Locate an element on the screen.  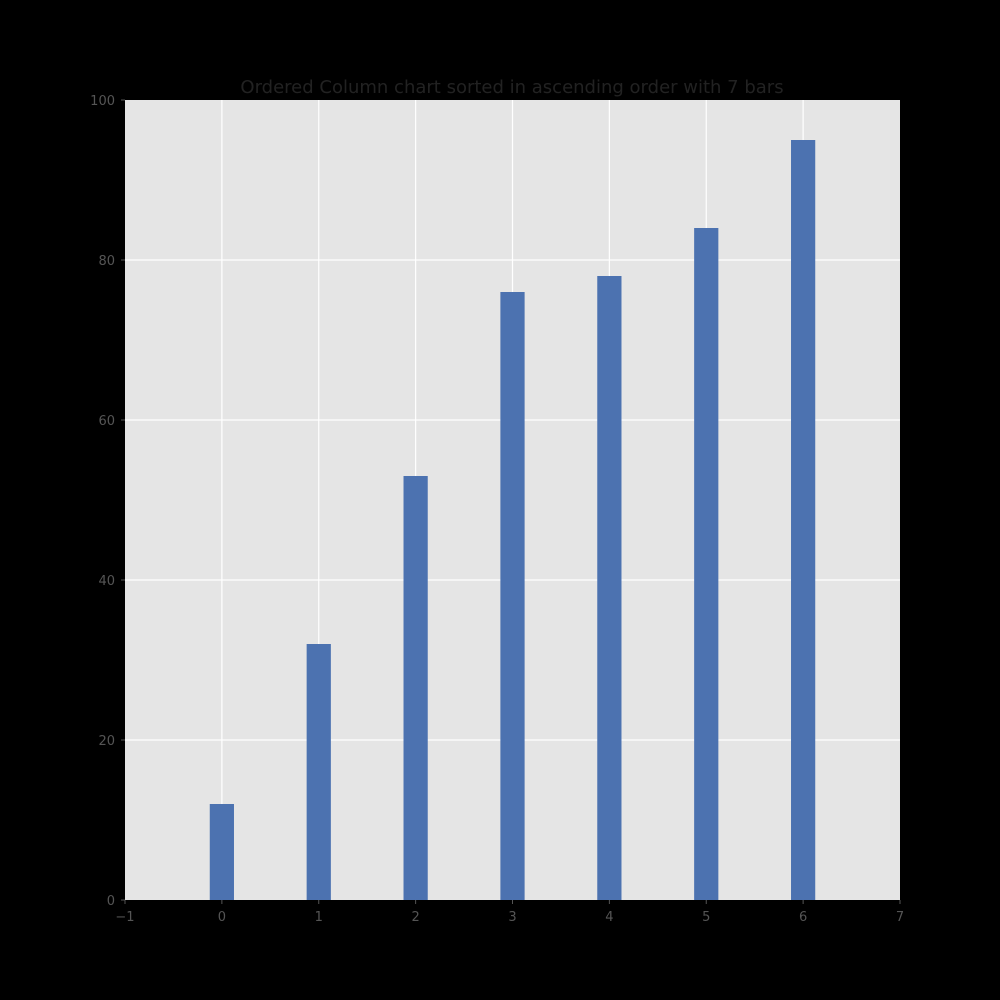
x-tick-label: 2 is located at coordinates (415, 917).